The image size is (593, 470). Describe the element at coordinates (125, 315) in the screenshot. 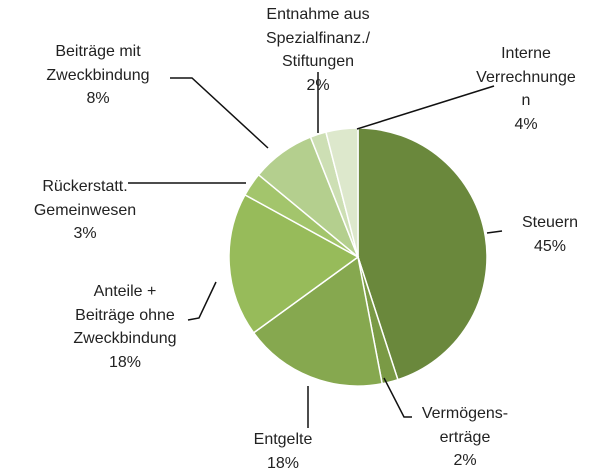

I see `category-name: Anteile + Beiträge ohne Zweckbindung` at that location.